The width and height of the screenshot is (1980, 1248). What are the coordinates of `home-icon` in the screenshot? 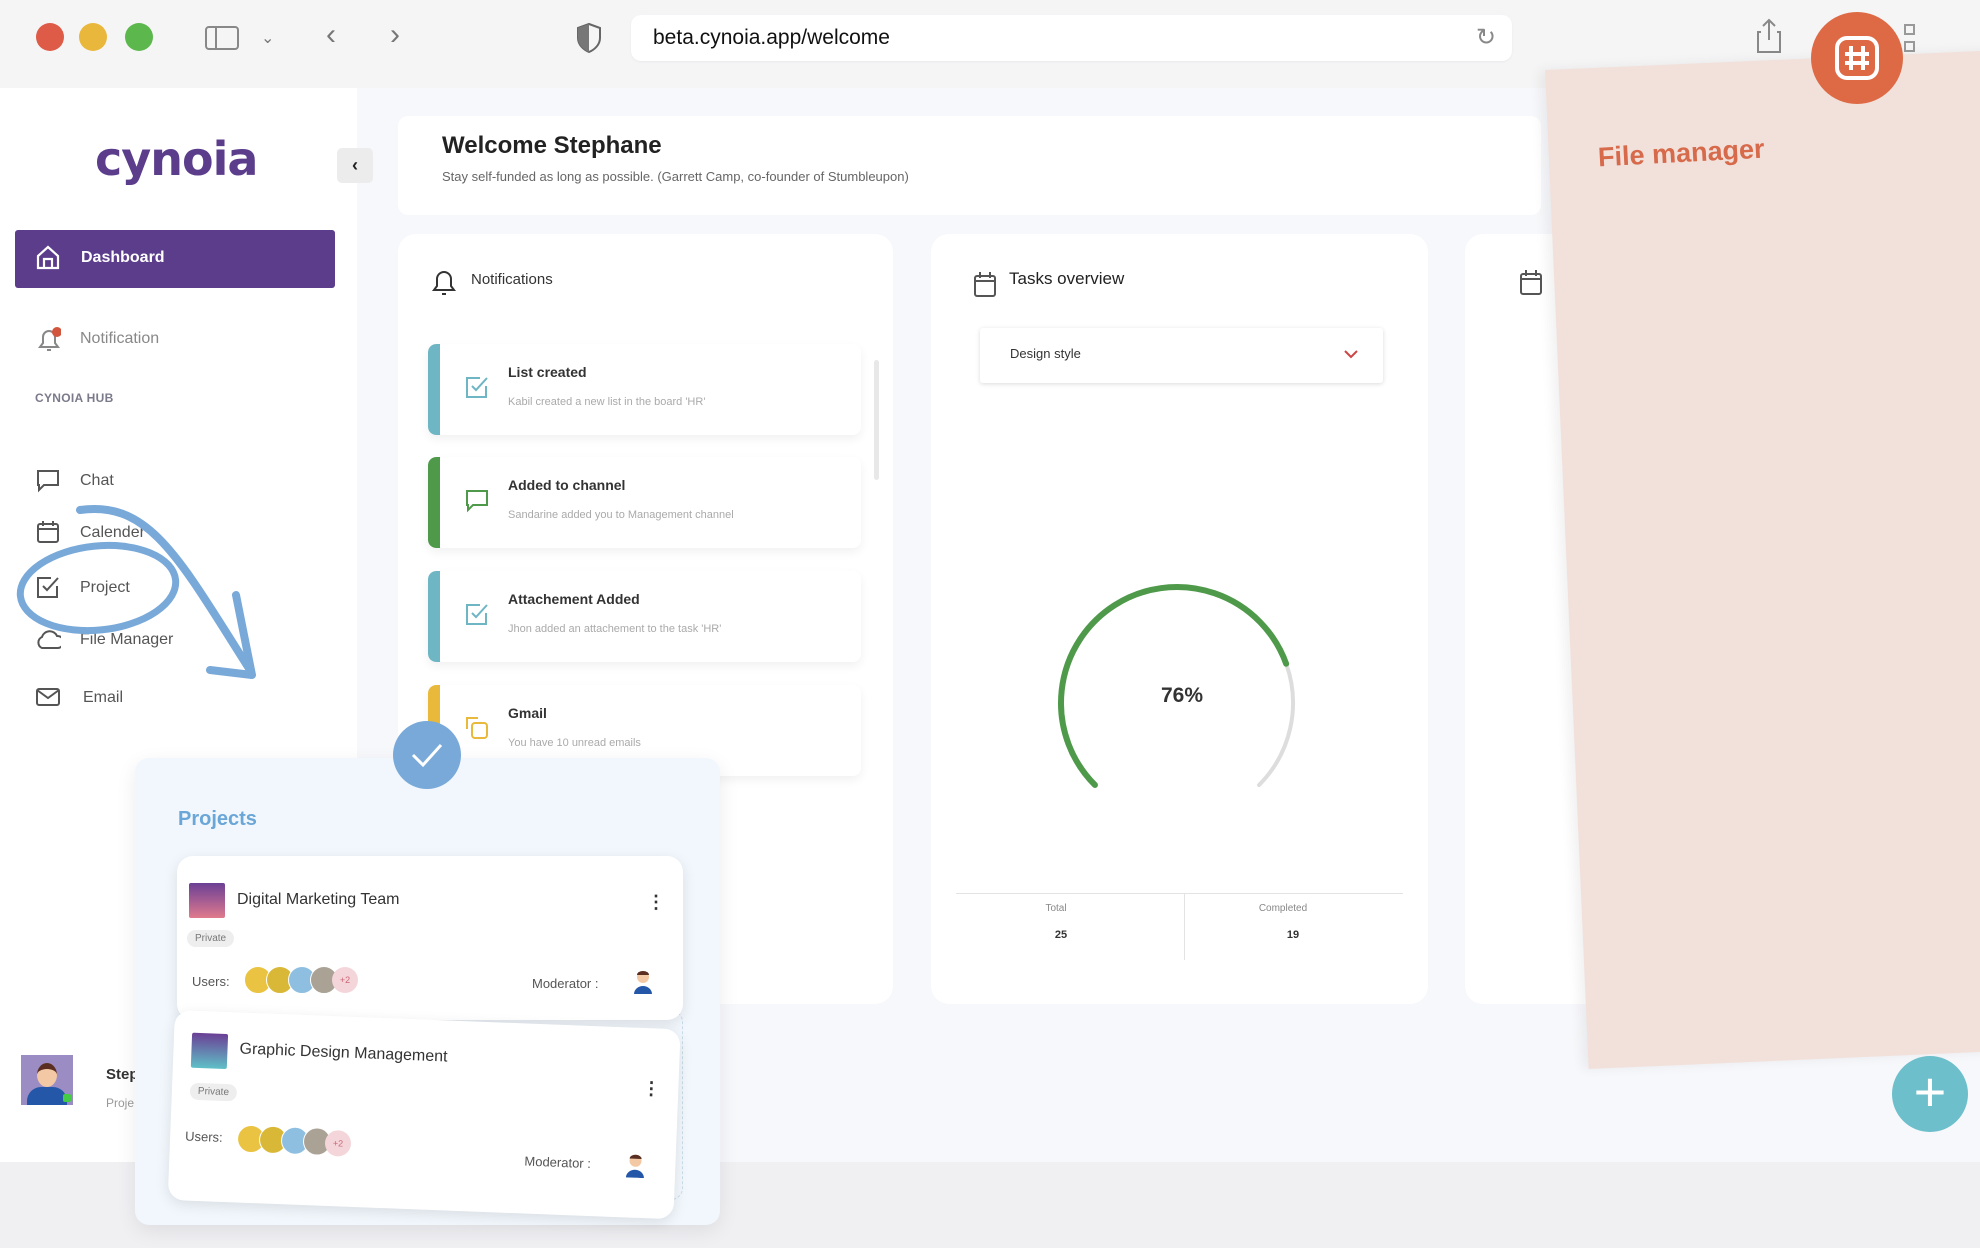 It's located at (48, 257).